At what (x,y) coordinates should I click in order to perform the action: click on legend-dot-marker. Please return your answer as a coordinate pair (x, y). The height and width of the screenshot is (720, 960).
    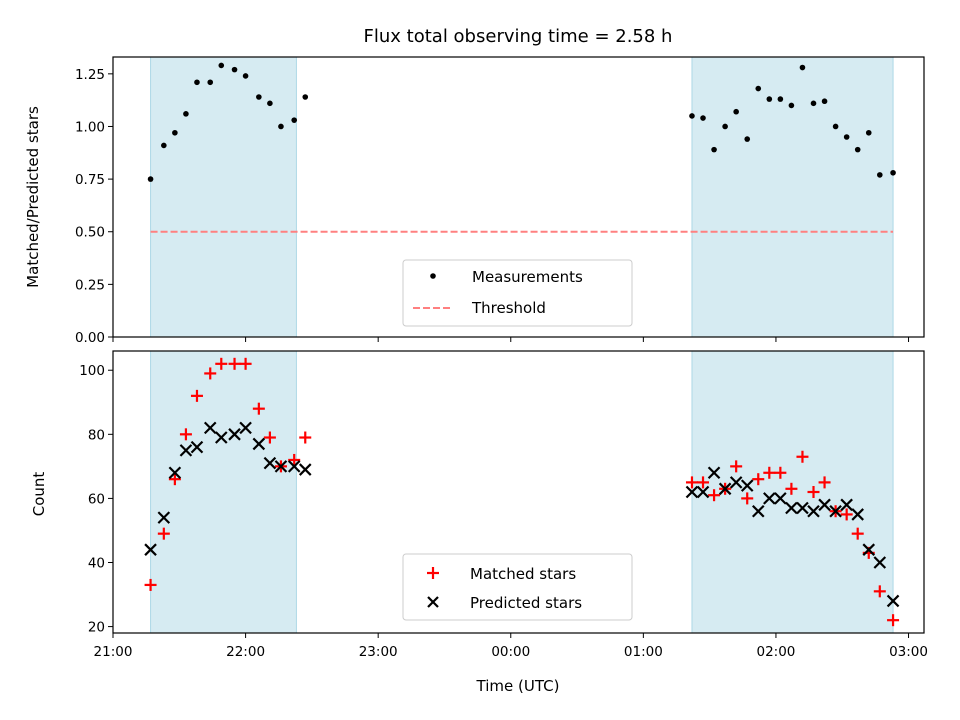
    Looking at the image, I should click on (433, 276).